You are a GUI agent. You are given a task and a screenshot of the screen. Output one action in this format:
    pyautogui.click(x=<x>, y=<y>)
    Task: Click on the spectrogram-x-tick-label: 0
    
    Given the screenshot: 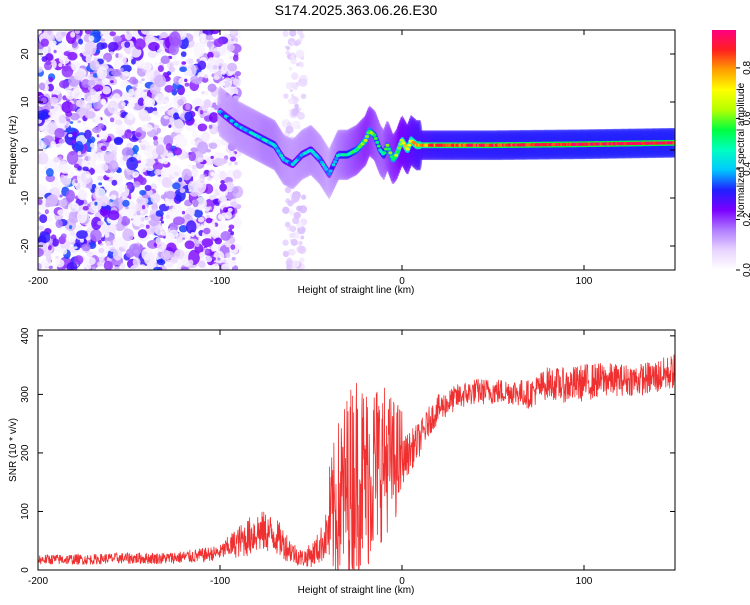 What is the action you would take?
    pyautogui.click(x=402, y=281)
    